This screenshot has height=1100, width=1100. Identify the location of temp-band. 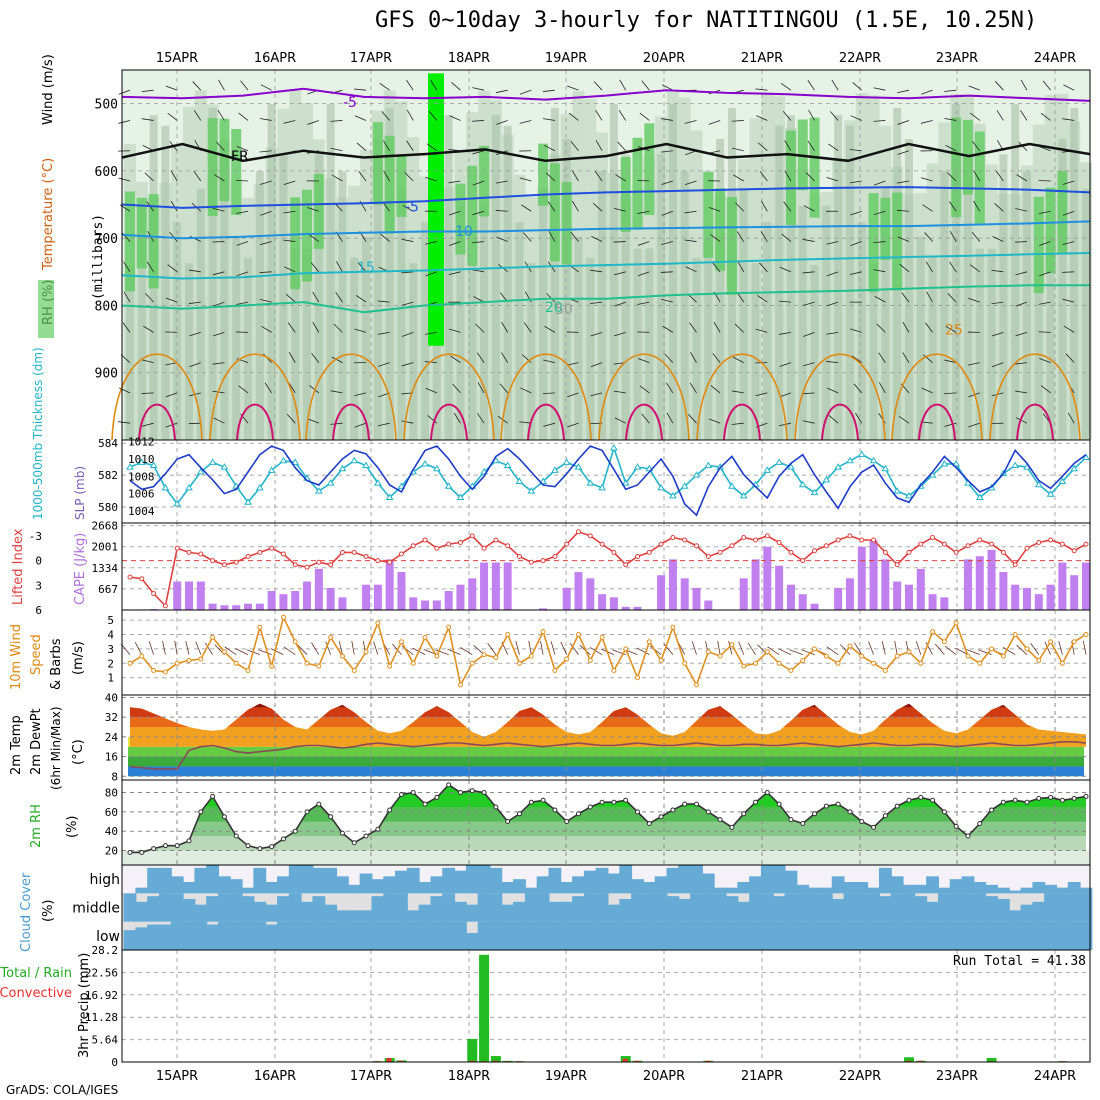
(606, 761).